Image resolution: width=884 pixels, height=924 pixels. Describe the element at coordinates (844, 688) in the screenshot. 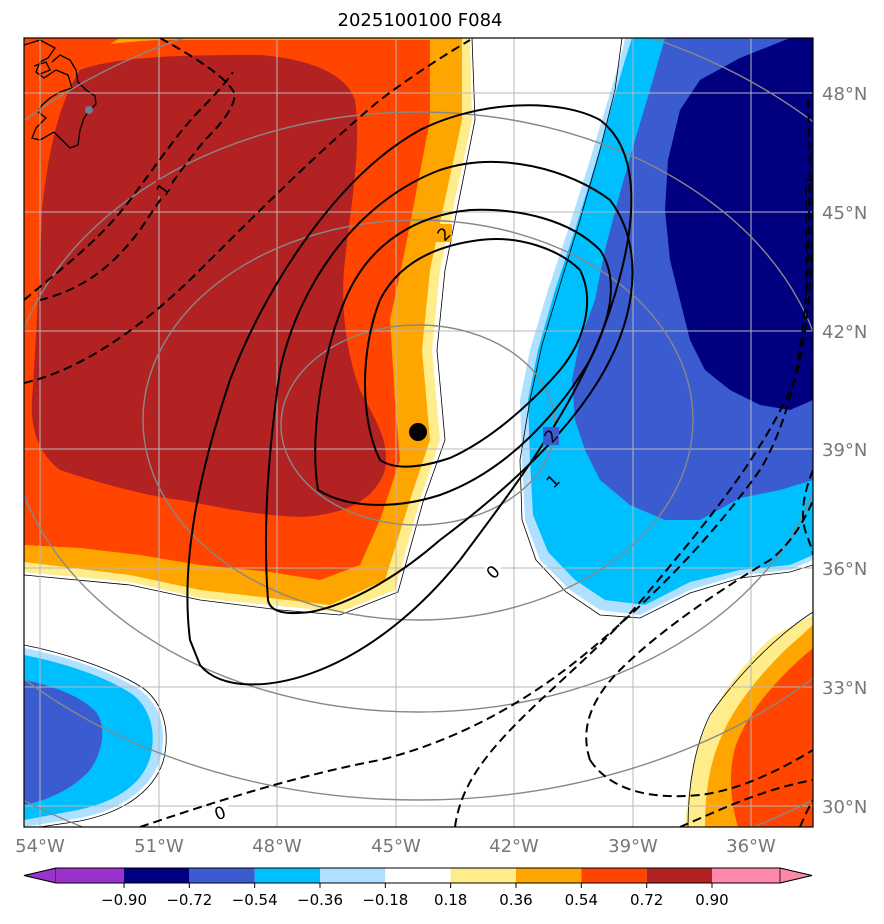

I see `lat-label: 33°N` at that location.